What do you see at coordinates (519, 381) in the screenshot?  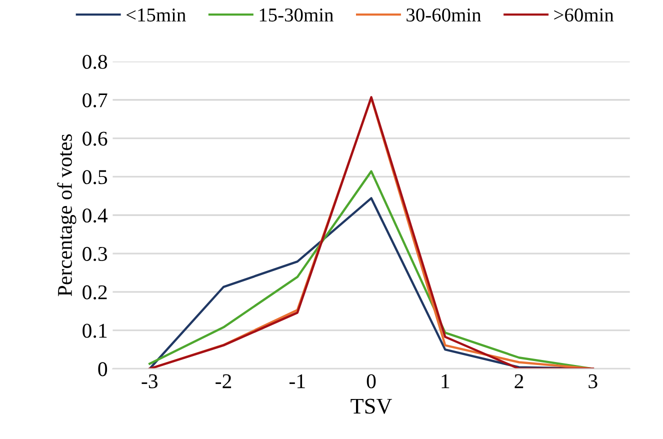 I see `x-tick-label: 2` at bounding box center [519, 381].